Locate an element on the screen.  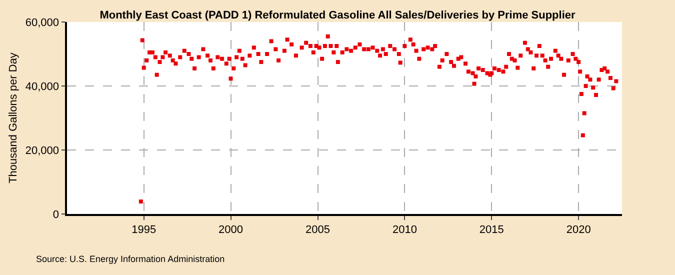
y-axis-title: Thousand Gallons per Day is located at coordinates (14, 118).